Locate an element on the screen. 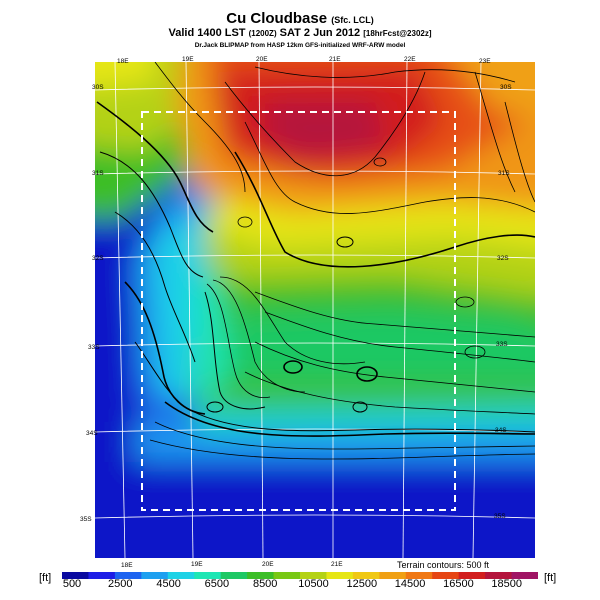 Image resolution: width=600 pixels, height=600 pixels. colorbar-label: 12500 is located at coordinates (362, 584).